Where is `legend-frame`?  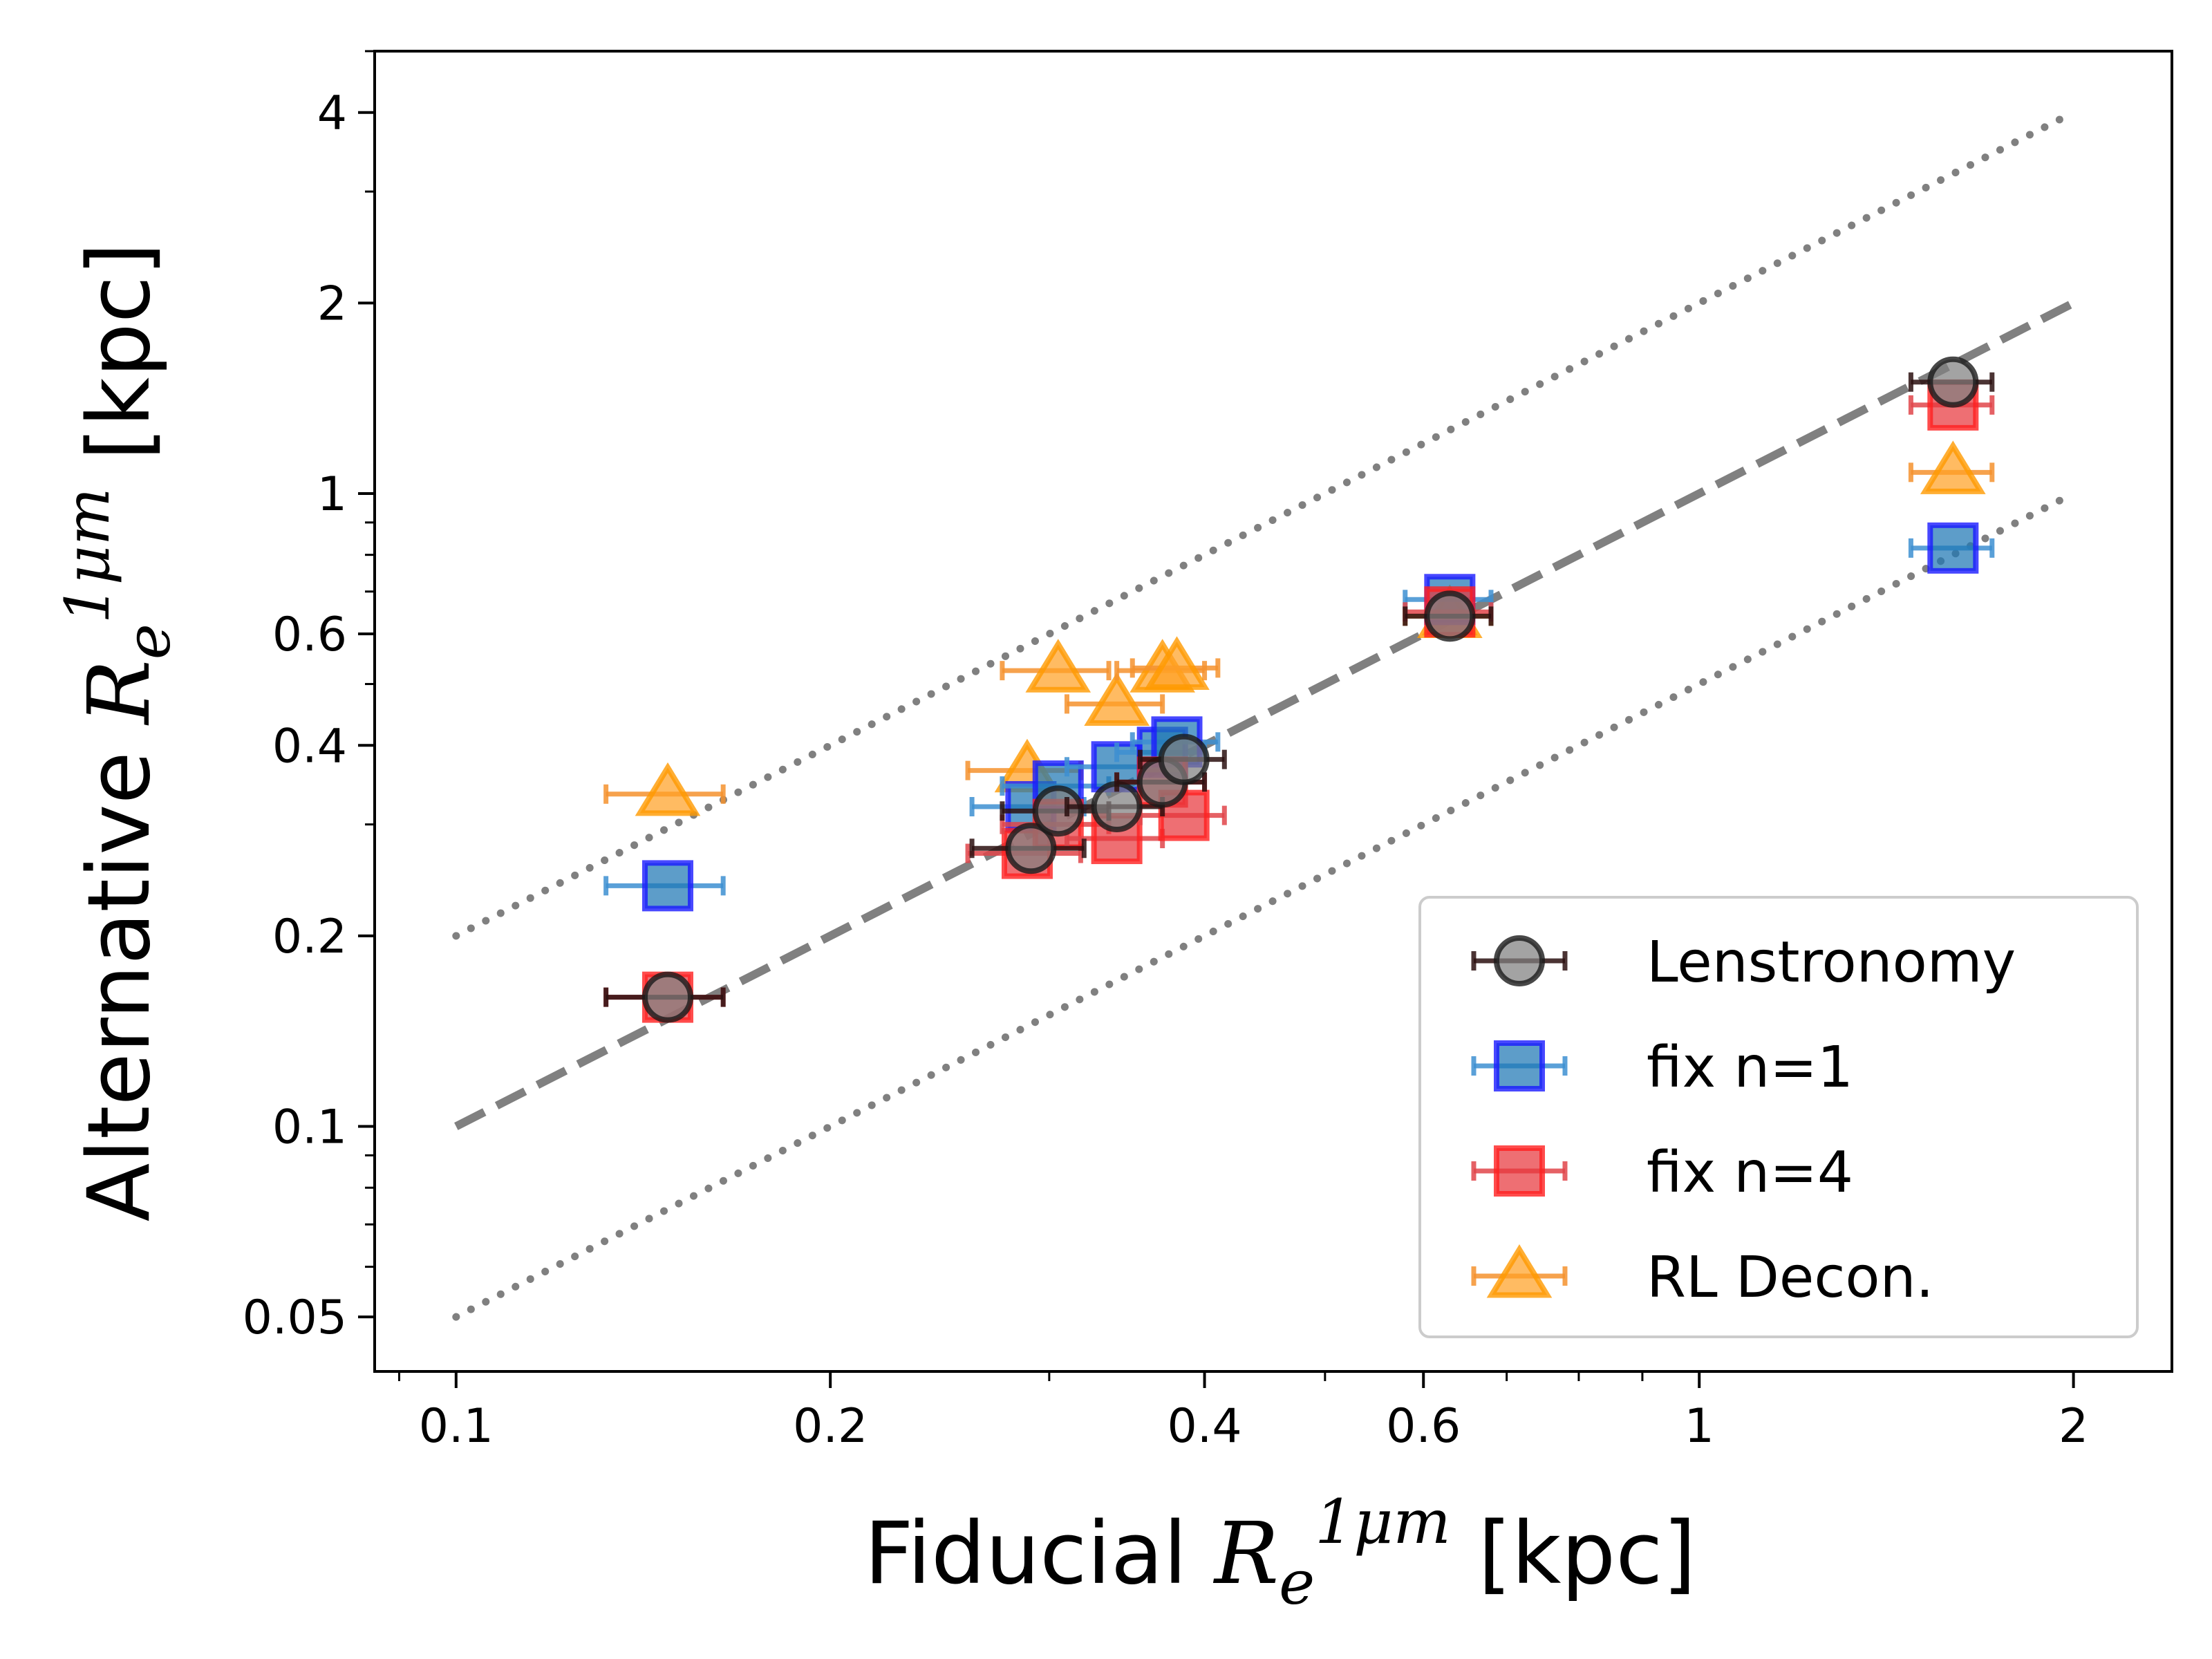
legend-frame is located at coordinates (1779, 1117).